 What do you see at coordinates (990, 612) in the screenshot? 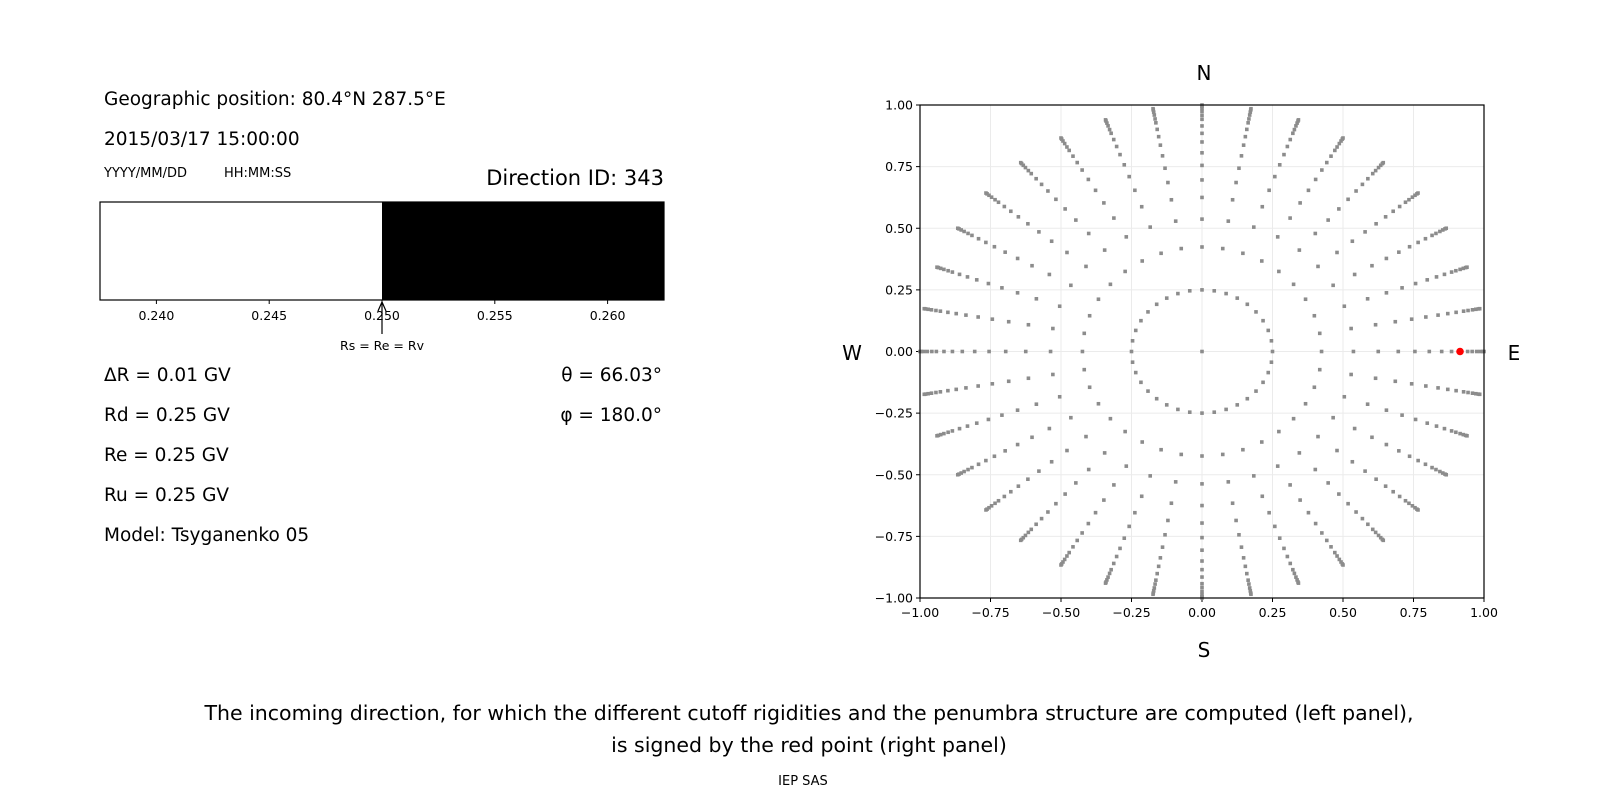
I see `x-tick-label: −0.75` at bounding box center [990, 612].